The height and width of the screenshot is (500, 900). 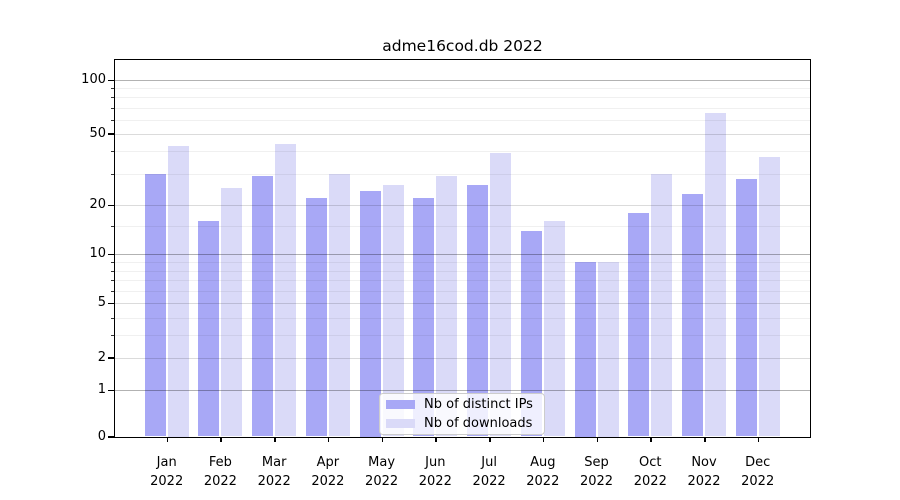 What do you see at coordinates (209, 329) in the screenshot?
I see `bar-feb-distinct-ips` at bounding box center [209, 329].